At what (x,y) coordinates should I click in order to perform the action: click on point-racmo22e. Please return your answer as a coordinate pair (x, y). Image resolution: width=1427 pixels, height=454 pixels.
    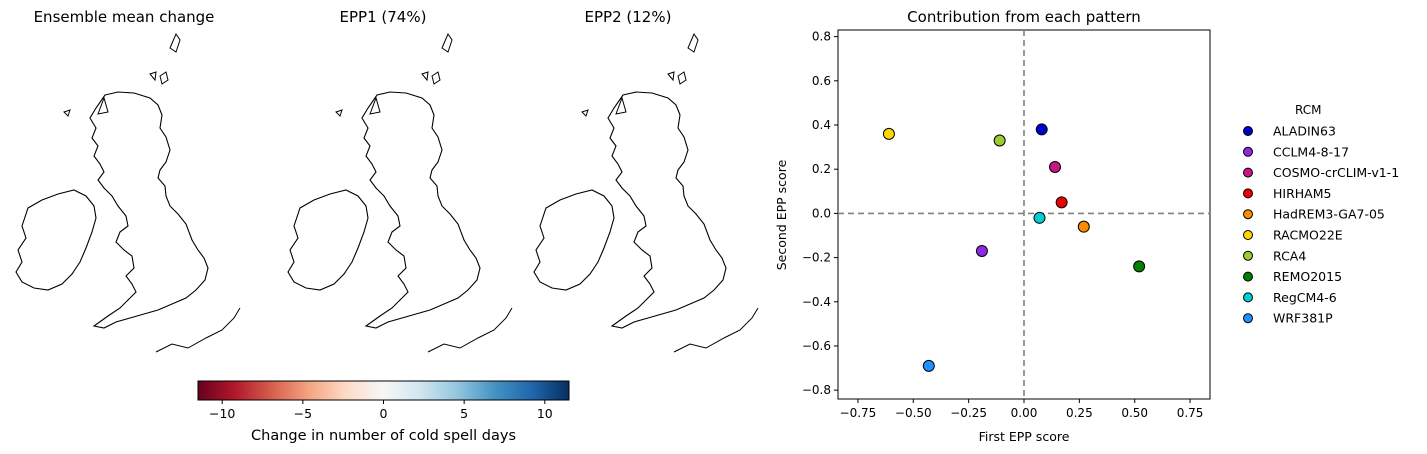
    Looking at the image, I should click on (888, 133).